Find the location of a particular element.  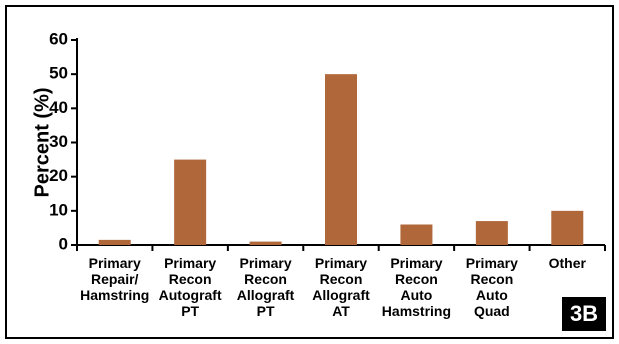

y-tick-label: 40 is located at coordinates (58, 107).